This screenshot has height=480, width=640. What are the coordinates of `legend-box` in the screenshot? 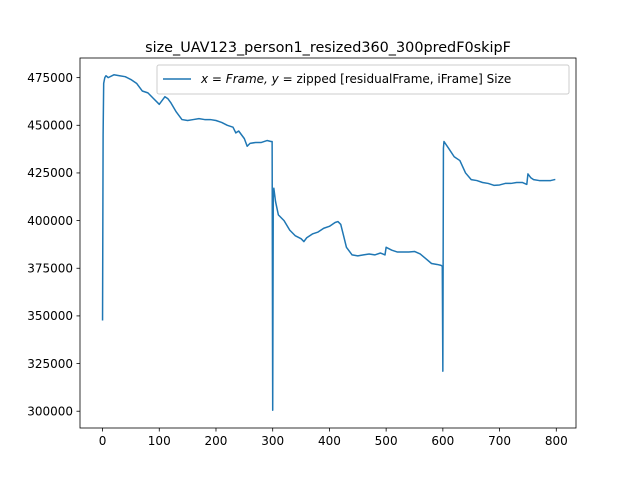 It's located at (363, 79).